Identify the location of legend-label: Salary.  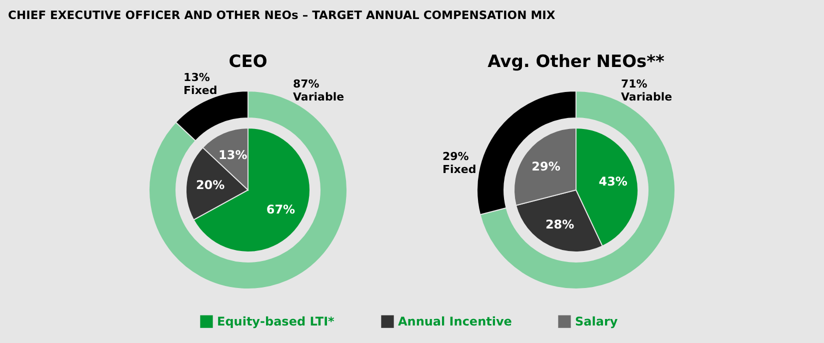
(596, 321).